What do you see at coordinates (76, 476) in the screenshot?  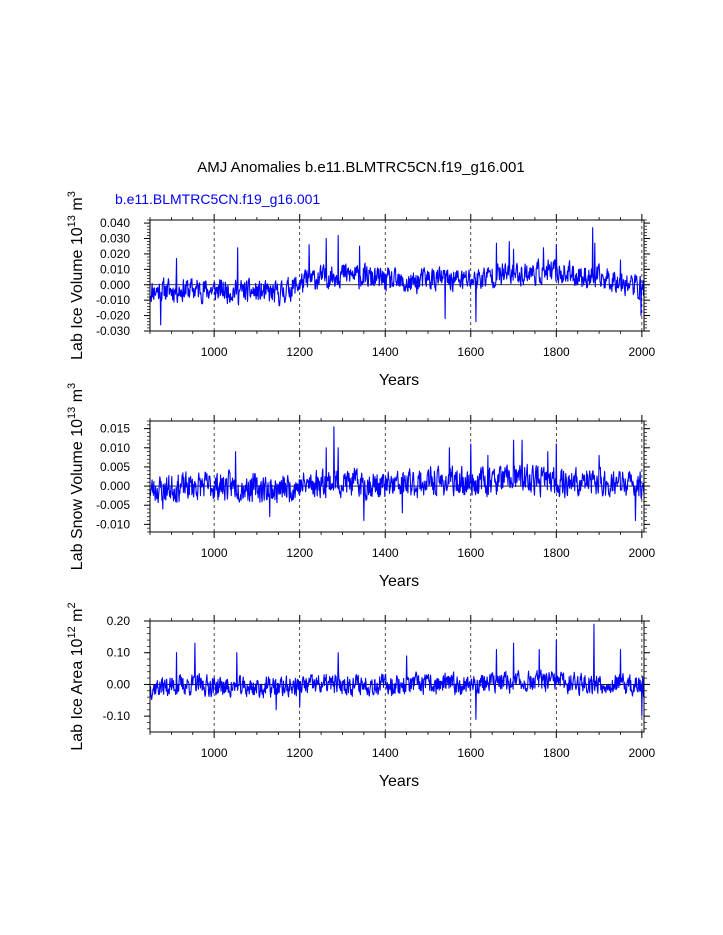 I see `y-axis-label: Lab Snow Volume 1013 m3` at bounding box center [76, 476].